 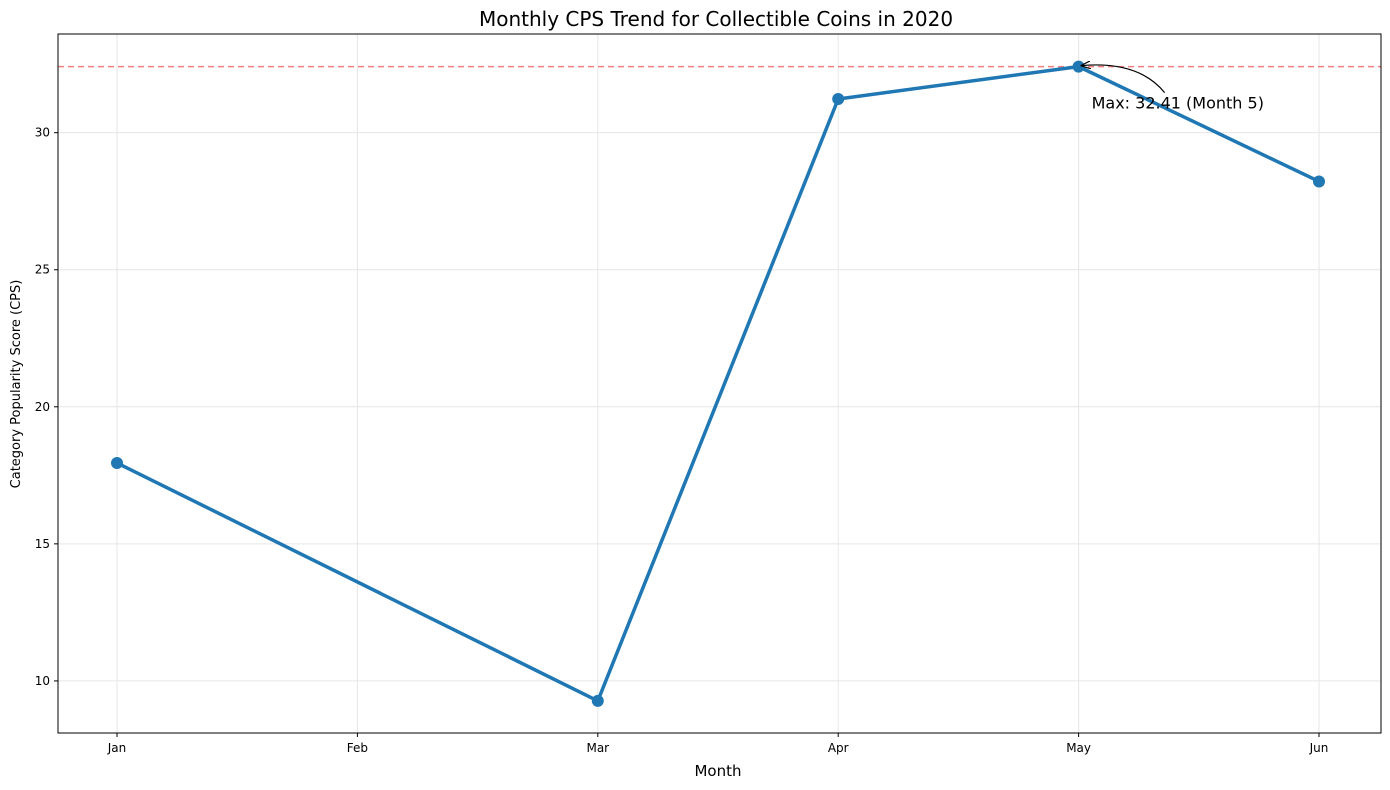 What do you see at coordinates (597, 748) in the screenshot?
I see `x-tick-label: Mar` at bounding box center [597, 748].